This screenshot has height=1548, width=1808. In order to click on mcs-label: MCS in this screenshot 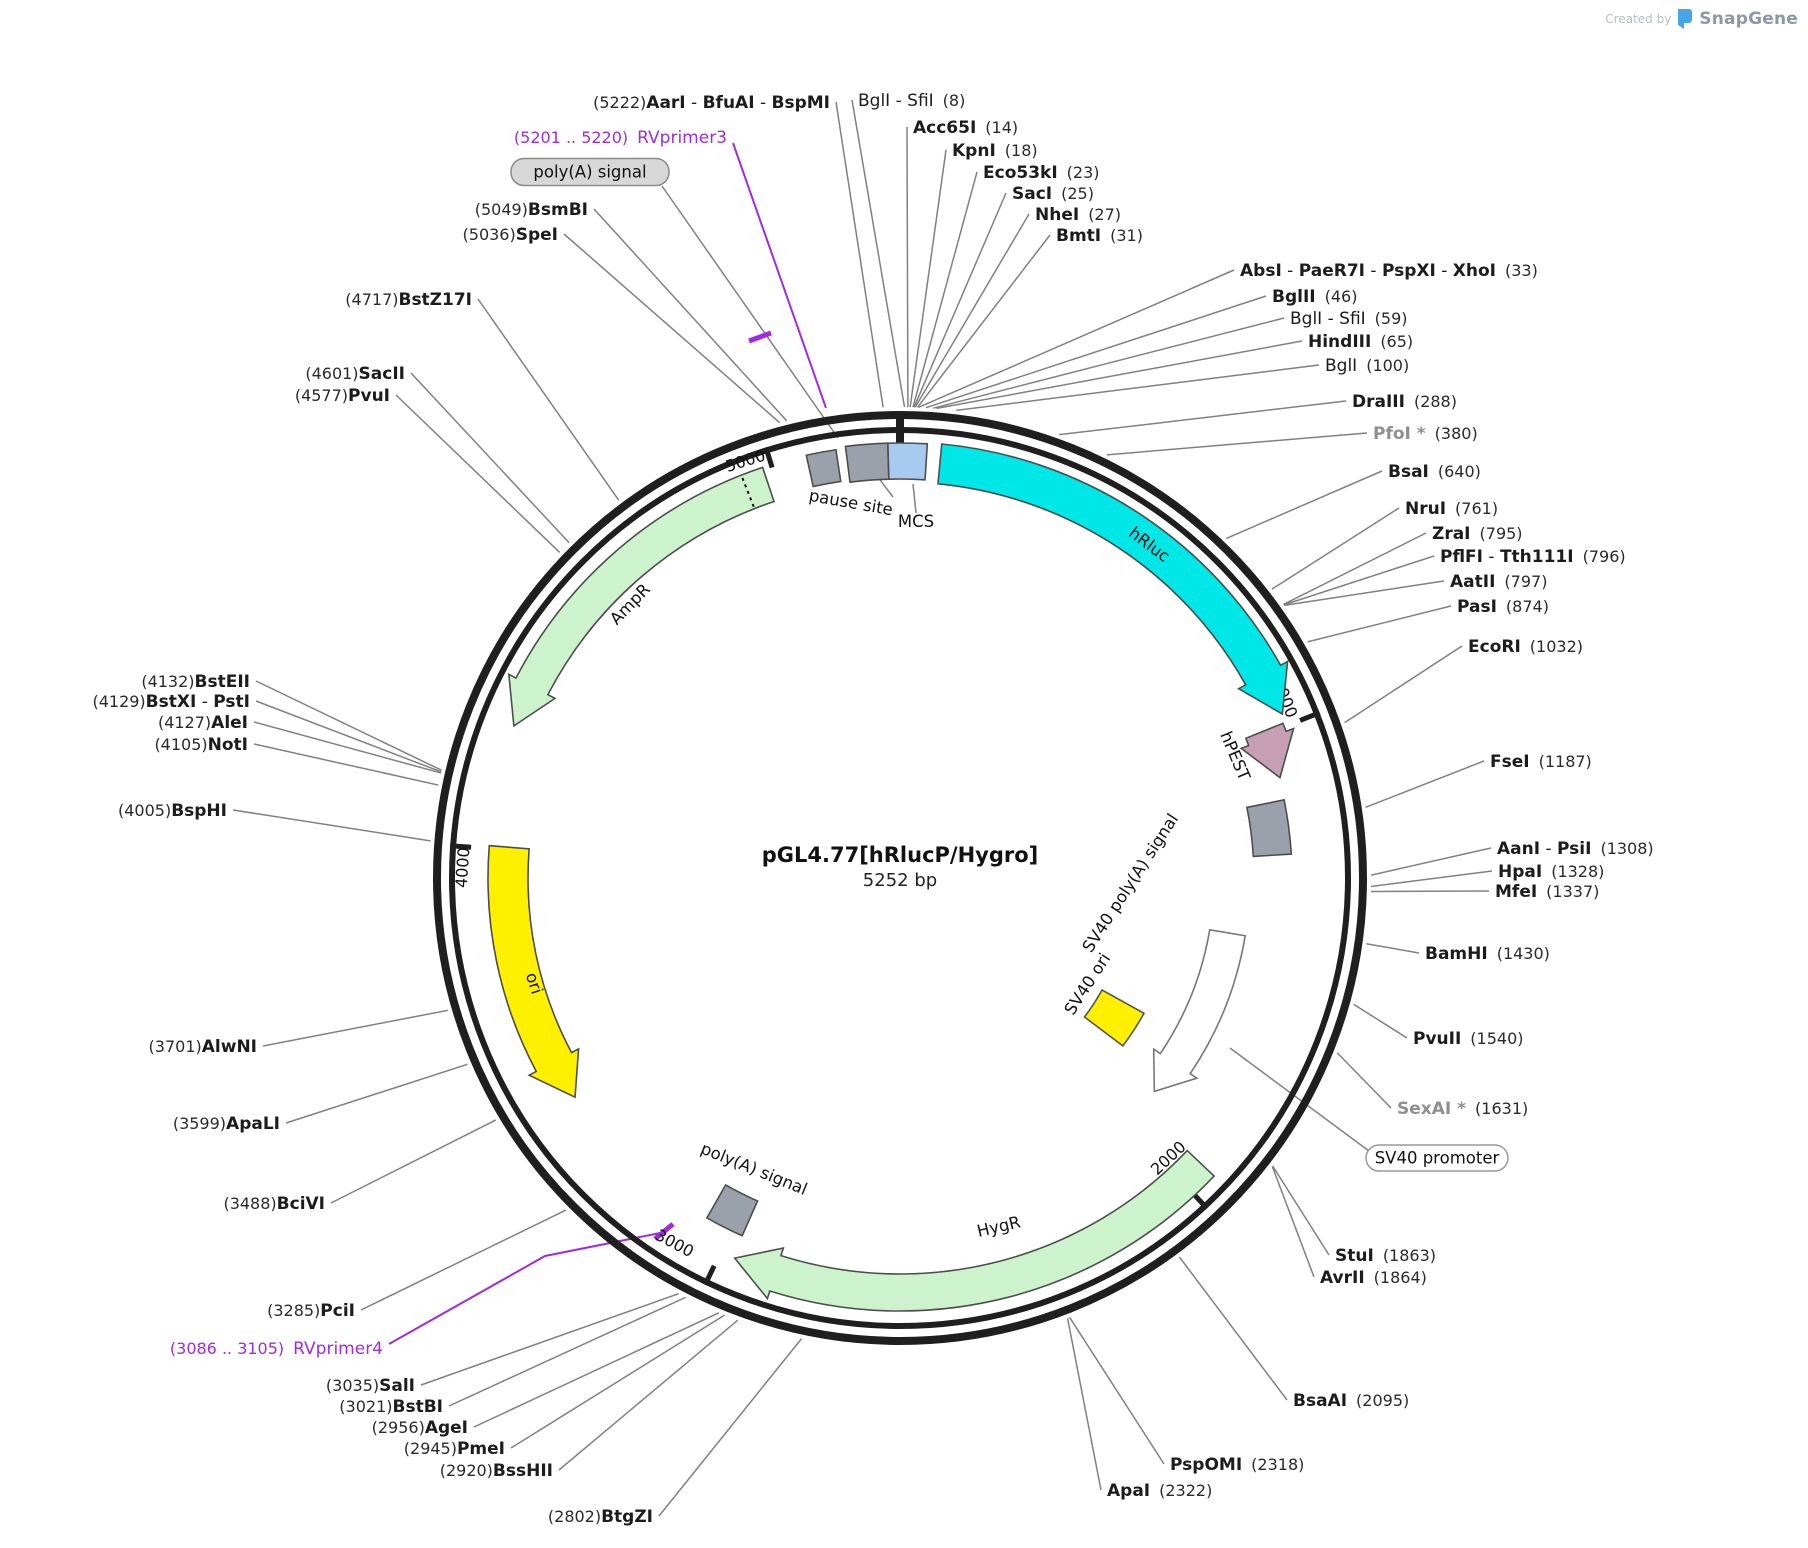, I will do `click(916, 521)`.